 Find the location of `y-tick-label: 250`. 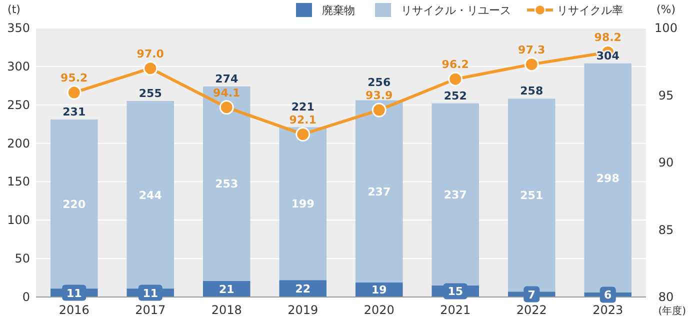

y-tick-label: 250 is located at coordinates (18, 105).